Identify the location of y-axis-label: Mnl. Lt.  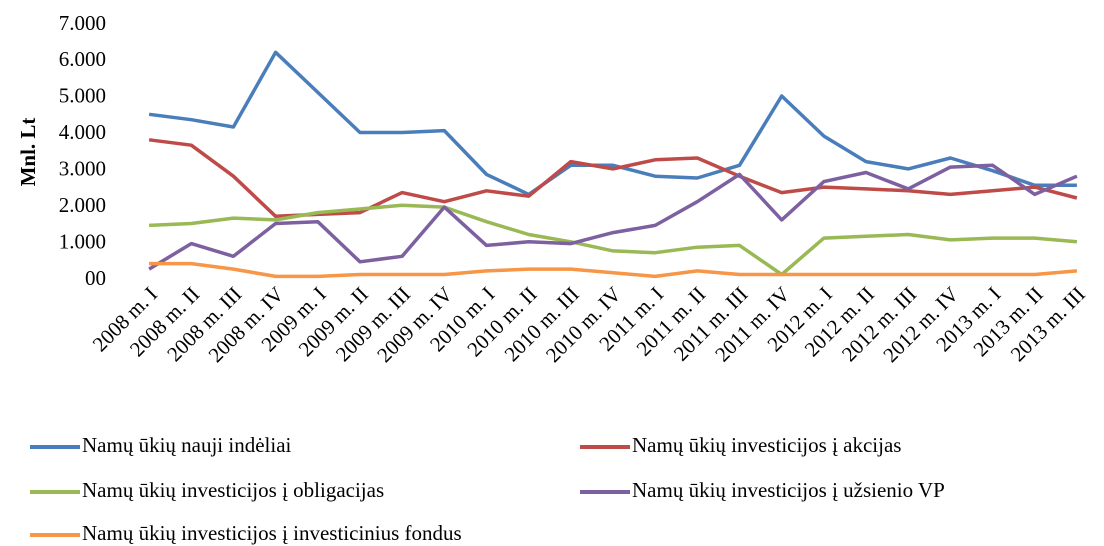
(28, 152).